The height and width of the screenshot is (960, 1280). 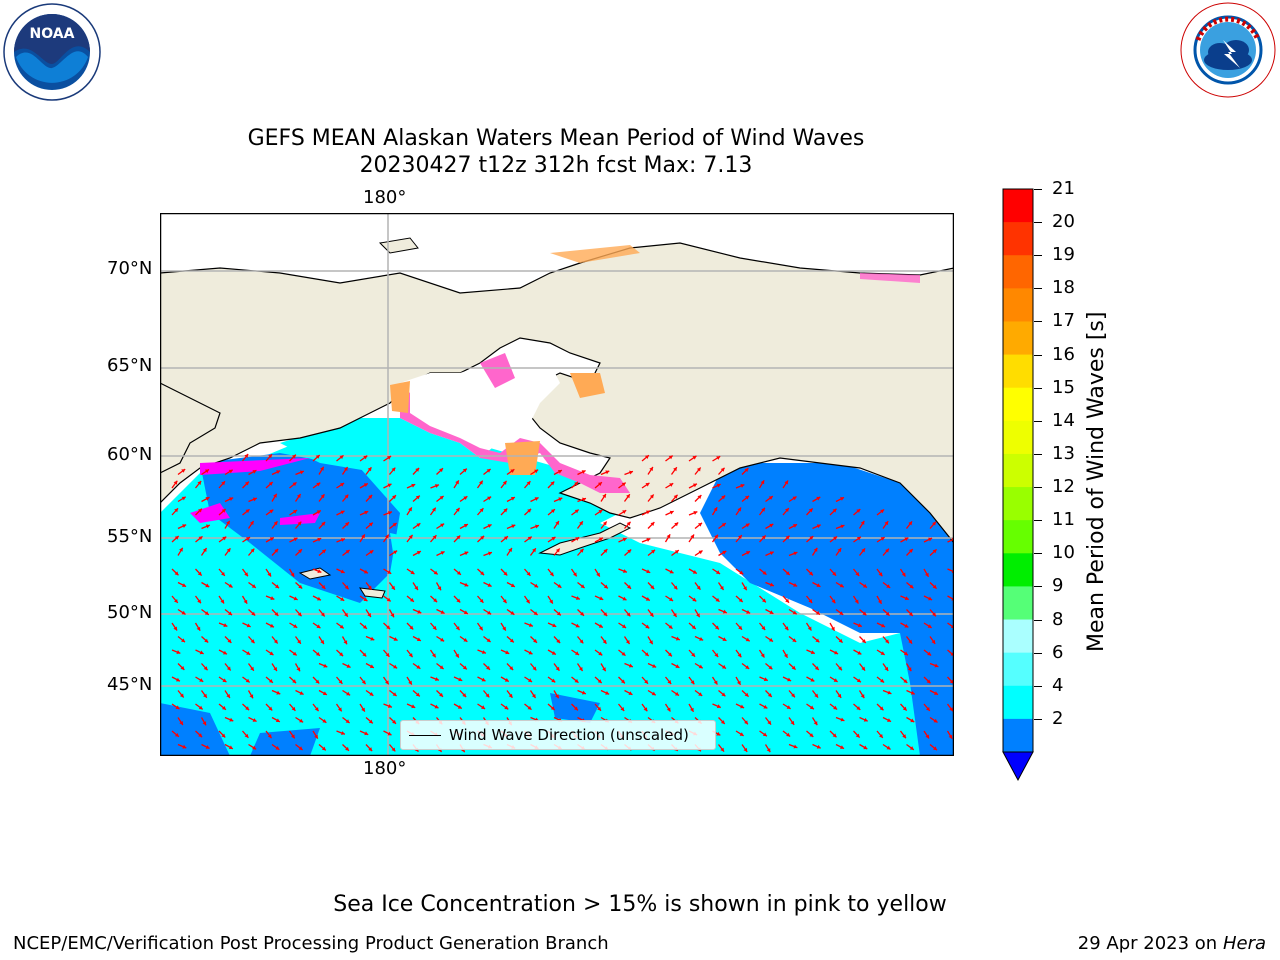 I want to click on colorbar-tick-label: 2, so click(x=1058, y=718).